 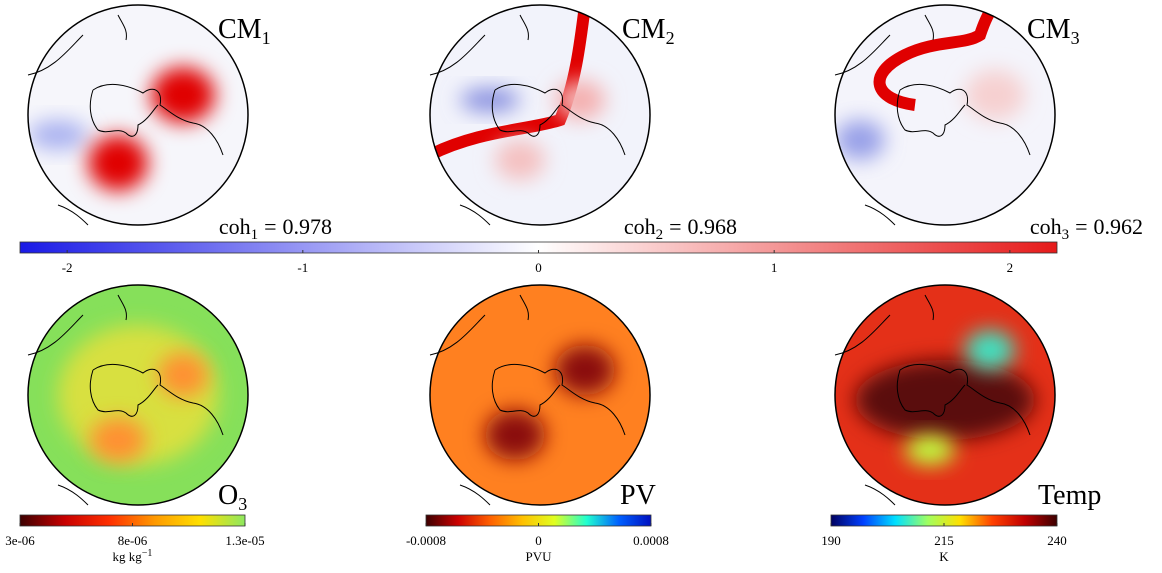 What do you see at coordinates (1069, 495) in the screenshot?
I see `panel-title: Temp` at bounding box center [1069, 495].